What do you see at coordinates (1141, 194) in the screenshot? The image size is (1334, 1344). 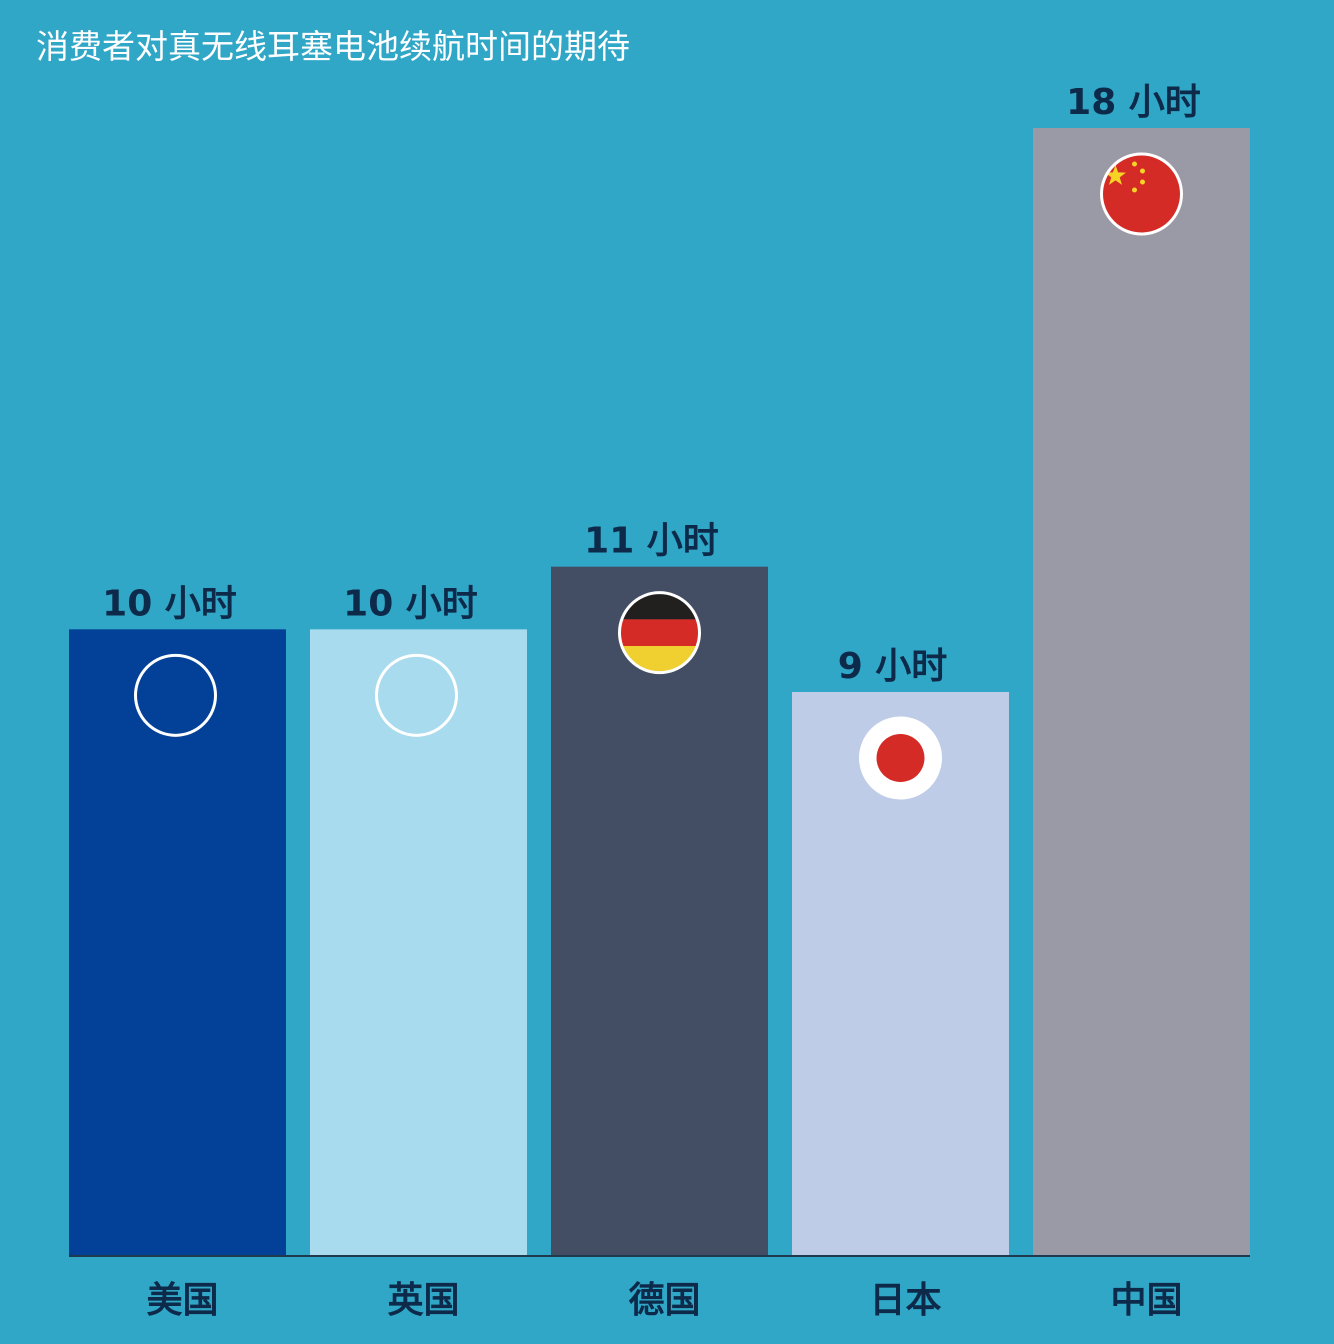 I see `china-flag-icon` at bounding box center [1141, 194].